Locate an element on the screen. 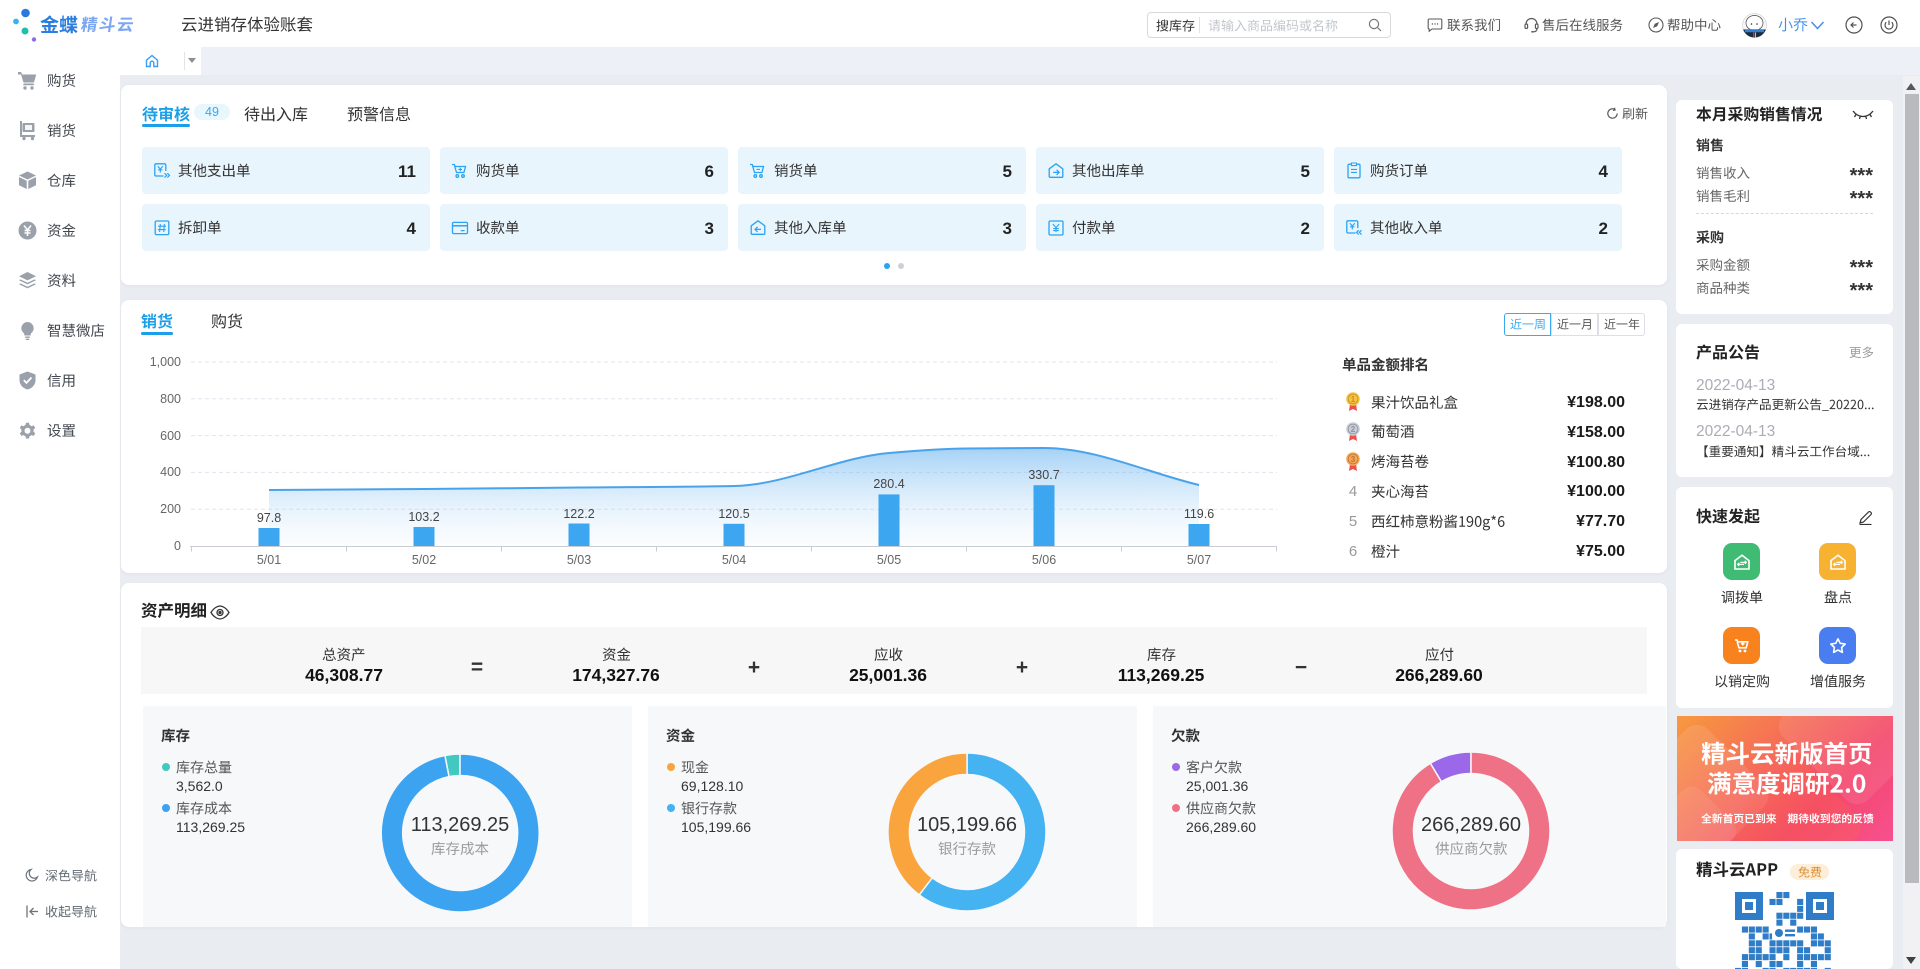  svg-text: 2 is located at coordinates (1353, 429).